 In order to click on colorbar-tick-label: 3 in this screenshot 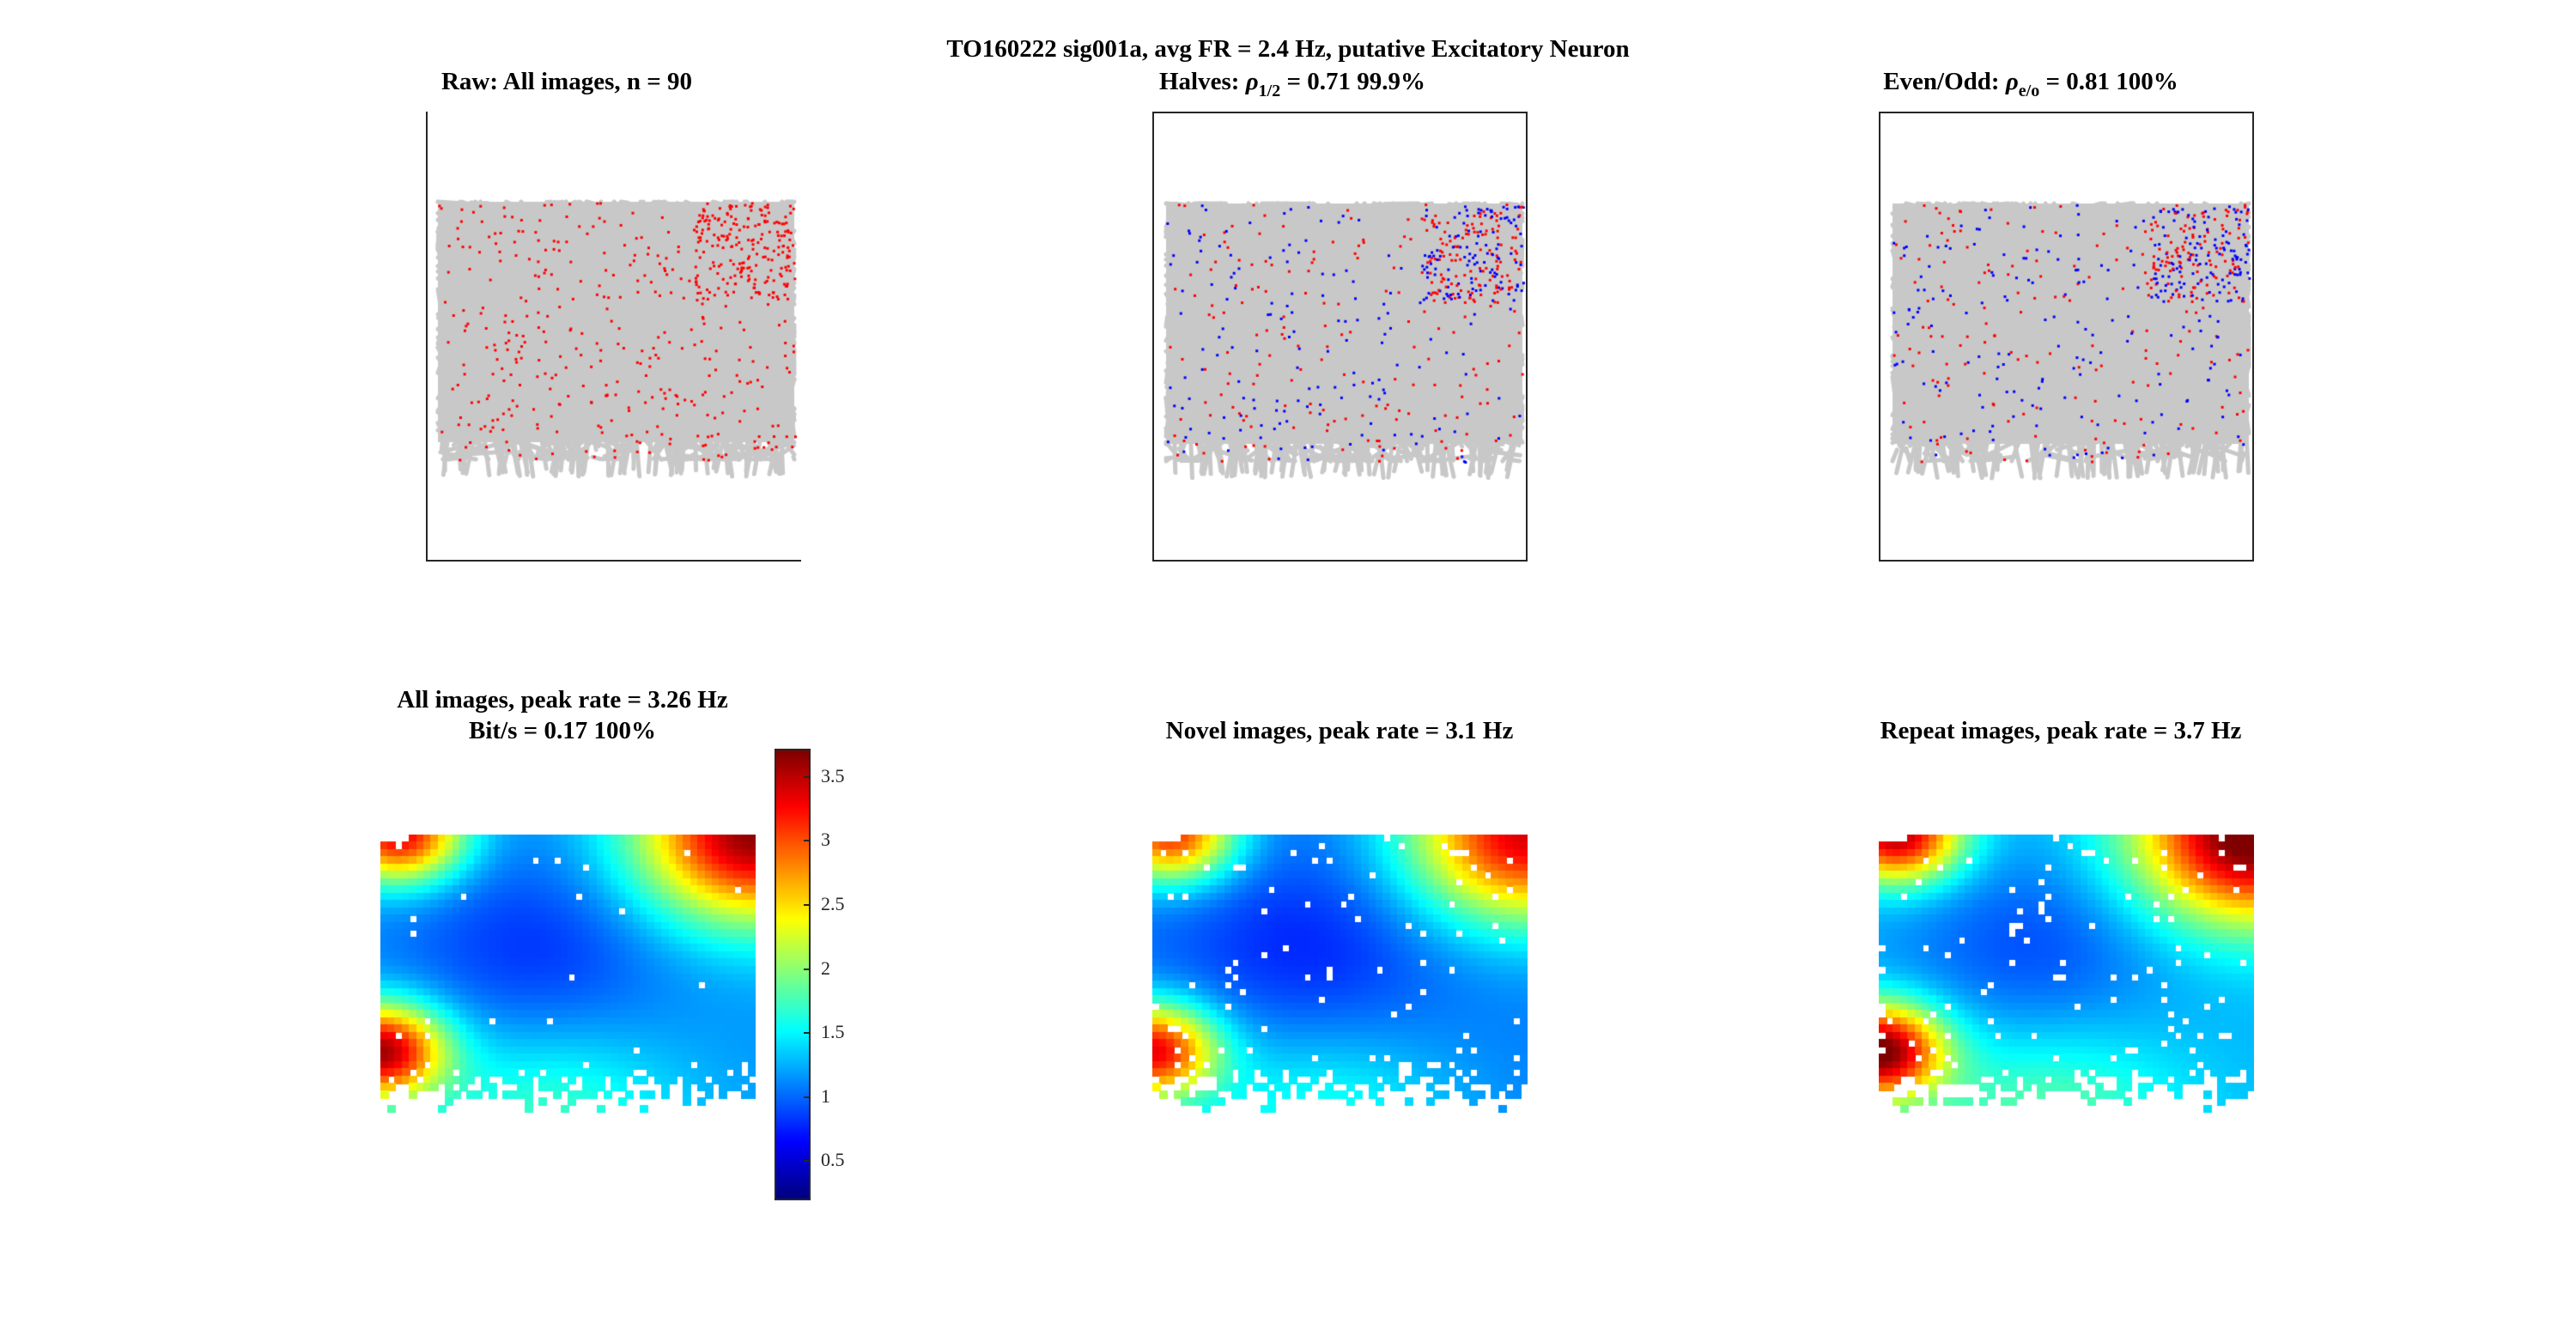, I will do `click(825, 840)`.